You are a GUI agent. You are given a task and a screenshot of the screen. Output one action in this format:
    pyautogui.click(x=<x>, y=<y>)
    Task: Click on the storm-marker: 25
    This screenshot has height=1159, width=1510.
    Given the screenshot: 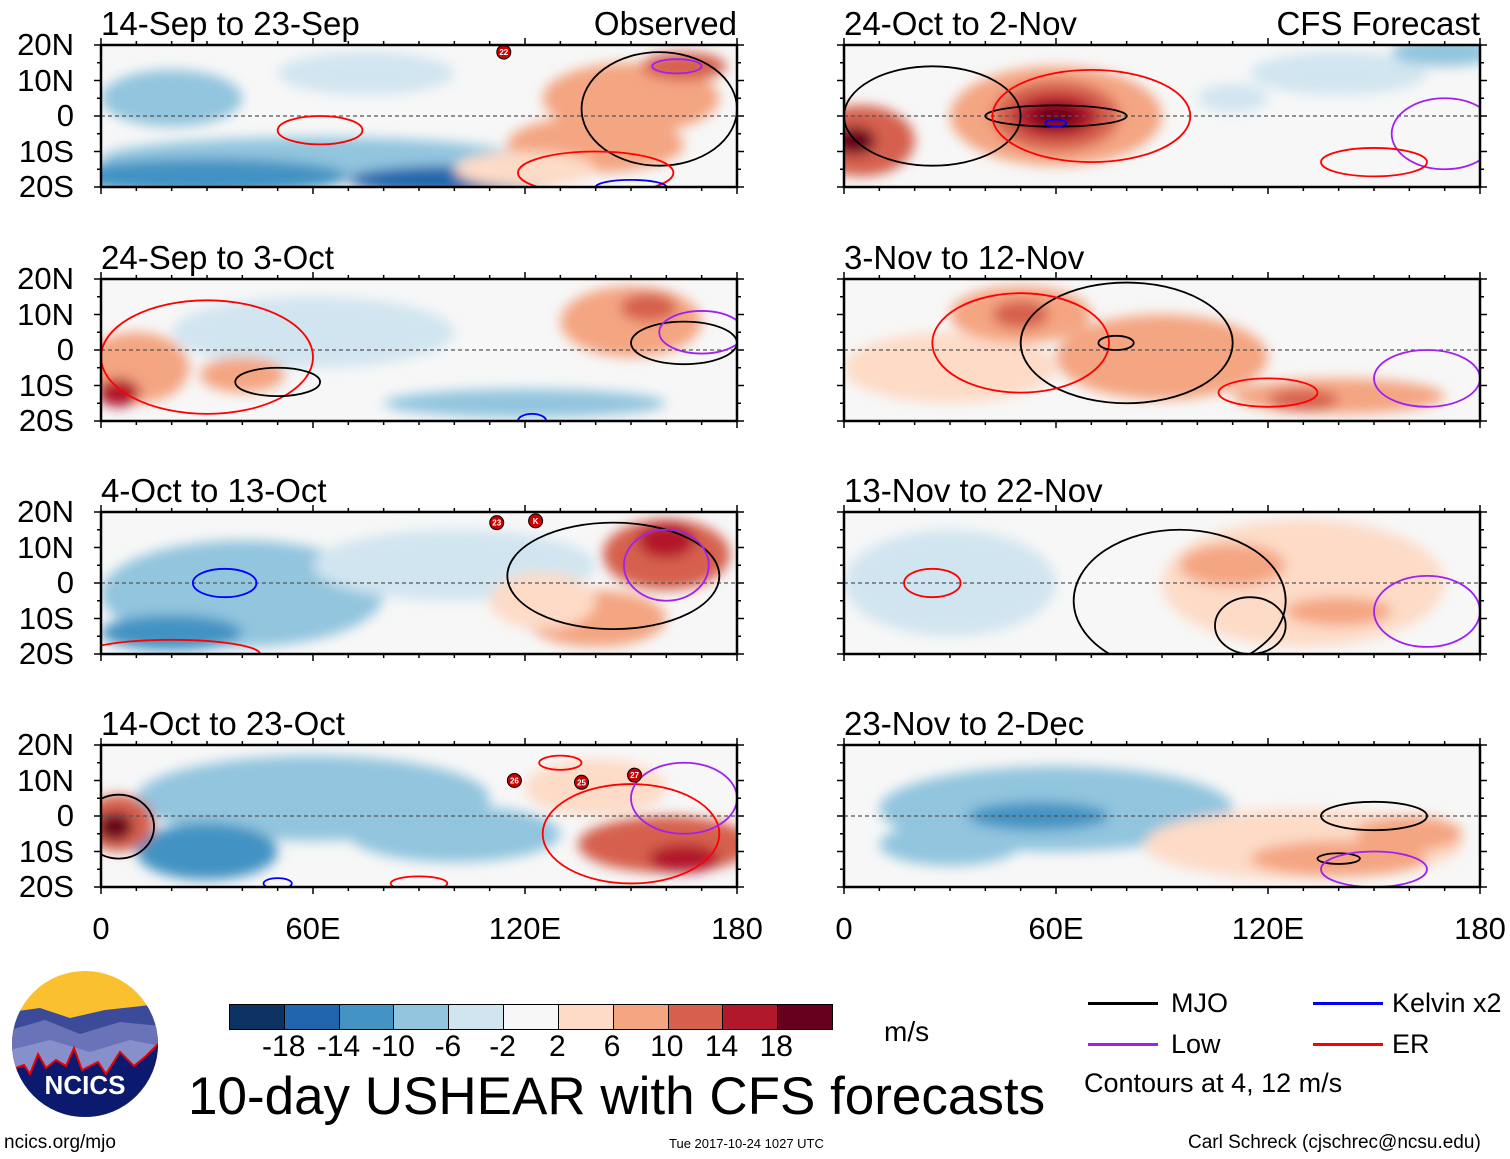 What is the action you would take?
    pyautogui.click(x=582, y=782)
    